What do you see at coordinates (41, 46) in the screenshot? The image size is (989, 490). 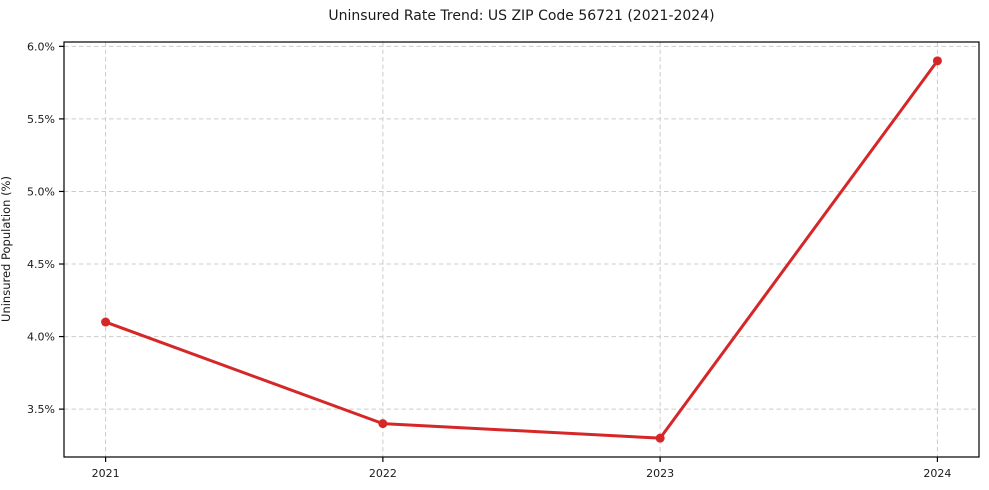 I see `y-tick-label: 6.0%` at bounding box center [41, 46].